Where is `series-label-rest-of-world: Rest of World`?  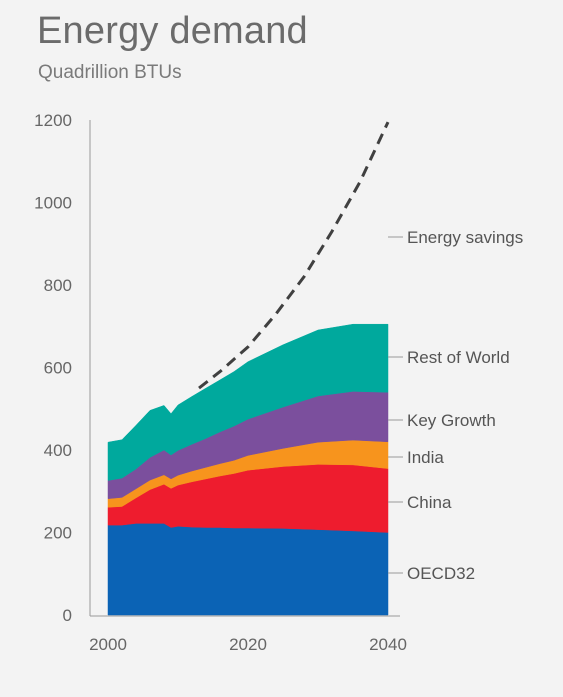 series-label-rest-of-world: Rest of World is located at coordinates (458, 357).